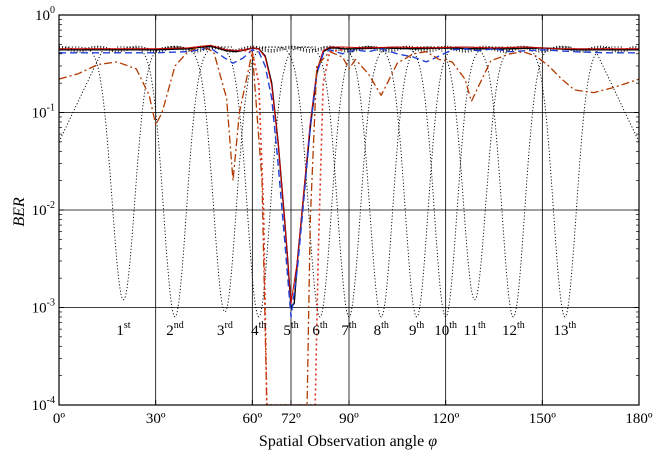 This screenshot has height=457, width=657. I want to click on y-tick-label: 10⁻², so click(43, 209).